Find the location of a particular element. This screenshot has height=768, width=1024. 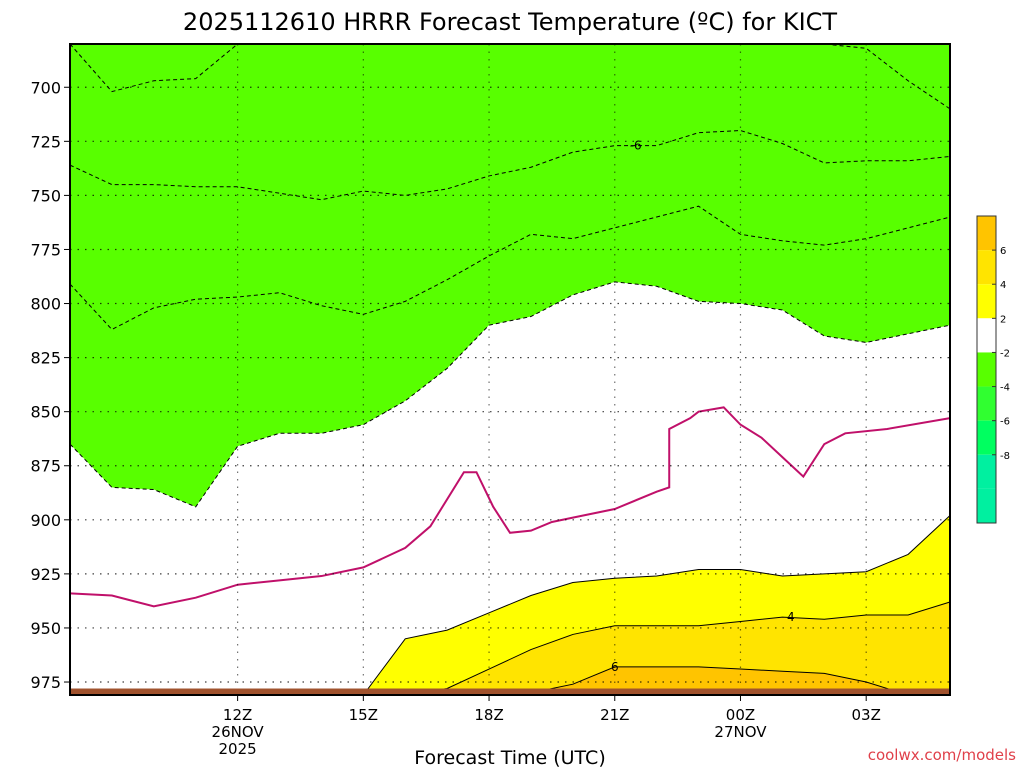

x-tick-label: 00Z is located at coordinates (740, 715).